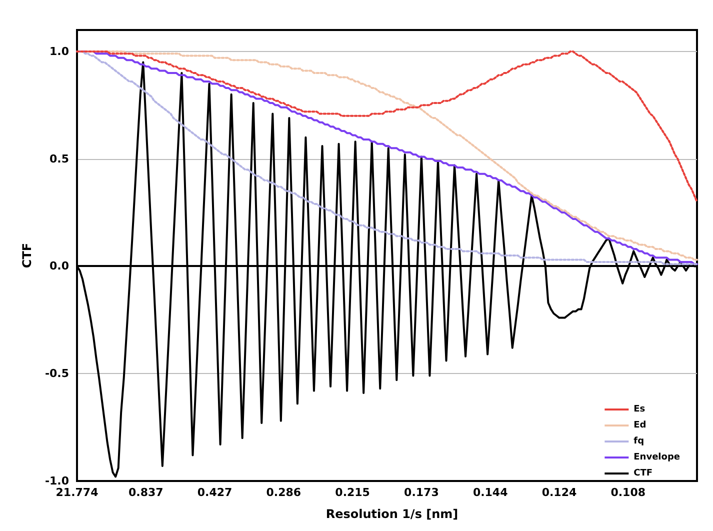 Image resolution: width=713 pixels, height=531 pixels. Describe the element at coordinates (56, 373) in the screenshot. I see `y-tick-label: -0.5` at that location.